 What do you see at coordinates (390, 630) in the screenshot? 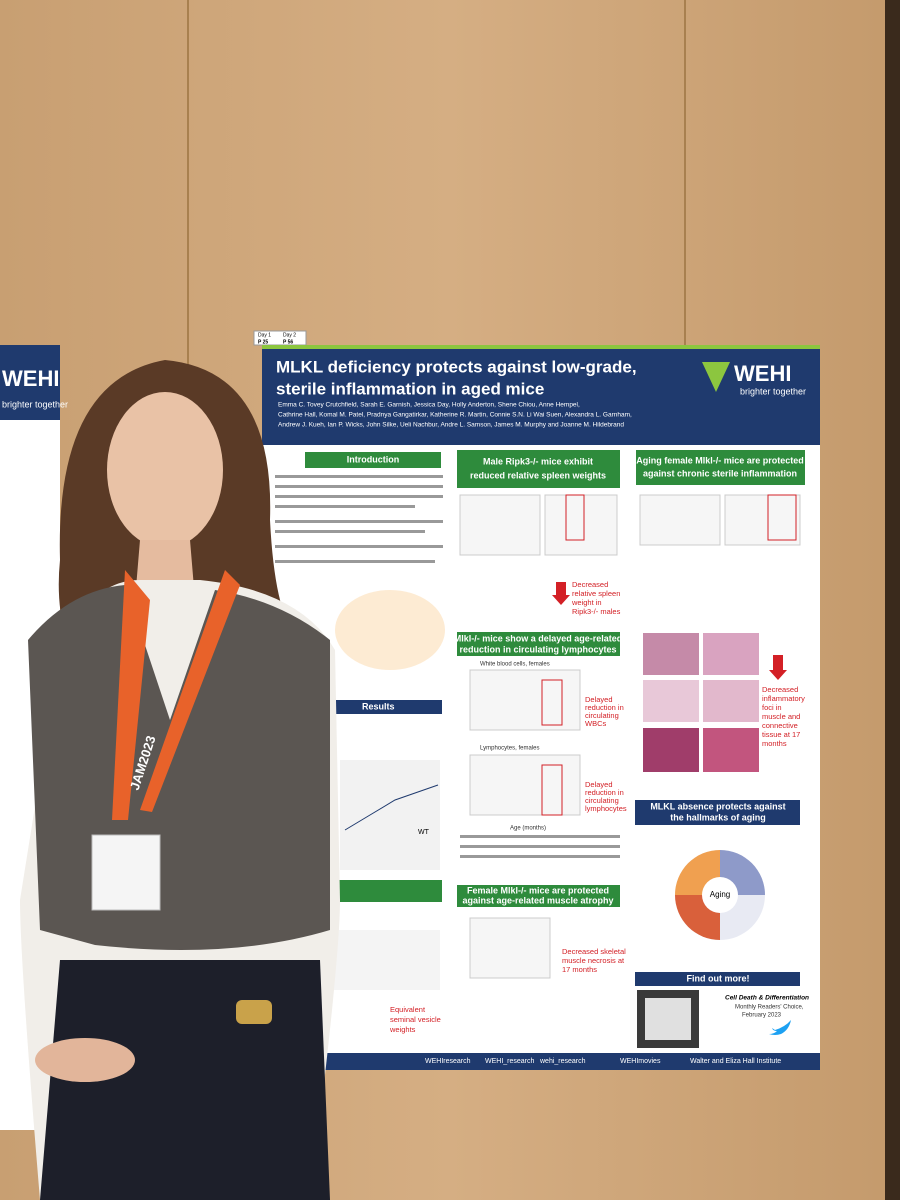
I see `intro-figure` at bounding box center [390, 630].